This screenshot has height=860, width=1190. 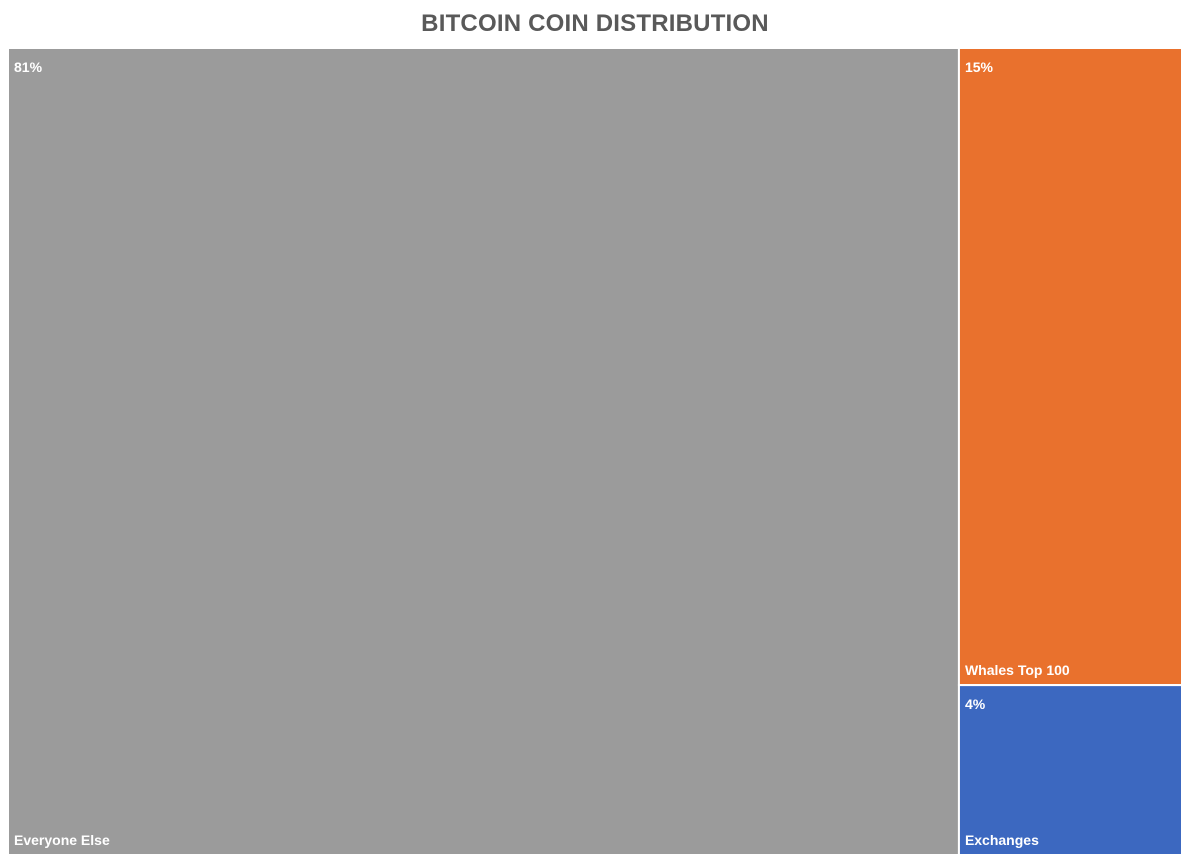 I want to click on data-label-whales-top-100: 15%, so click(x=979, y=67).